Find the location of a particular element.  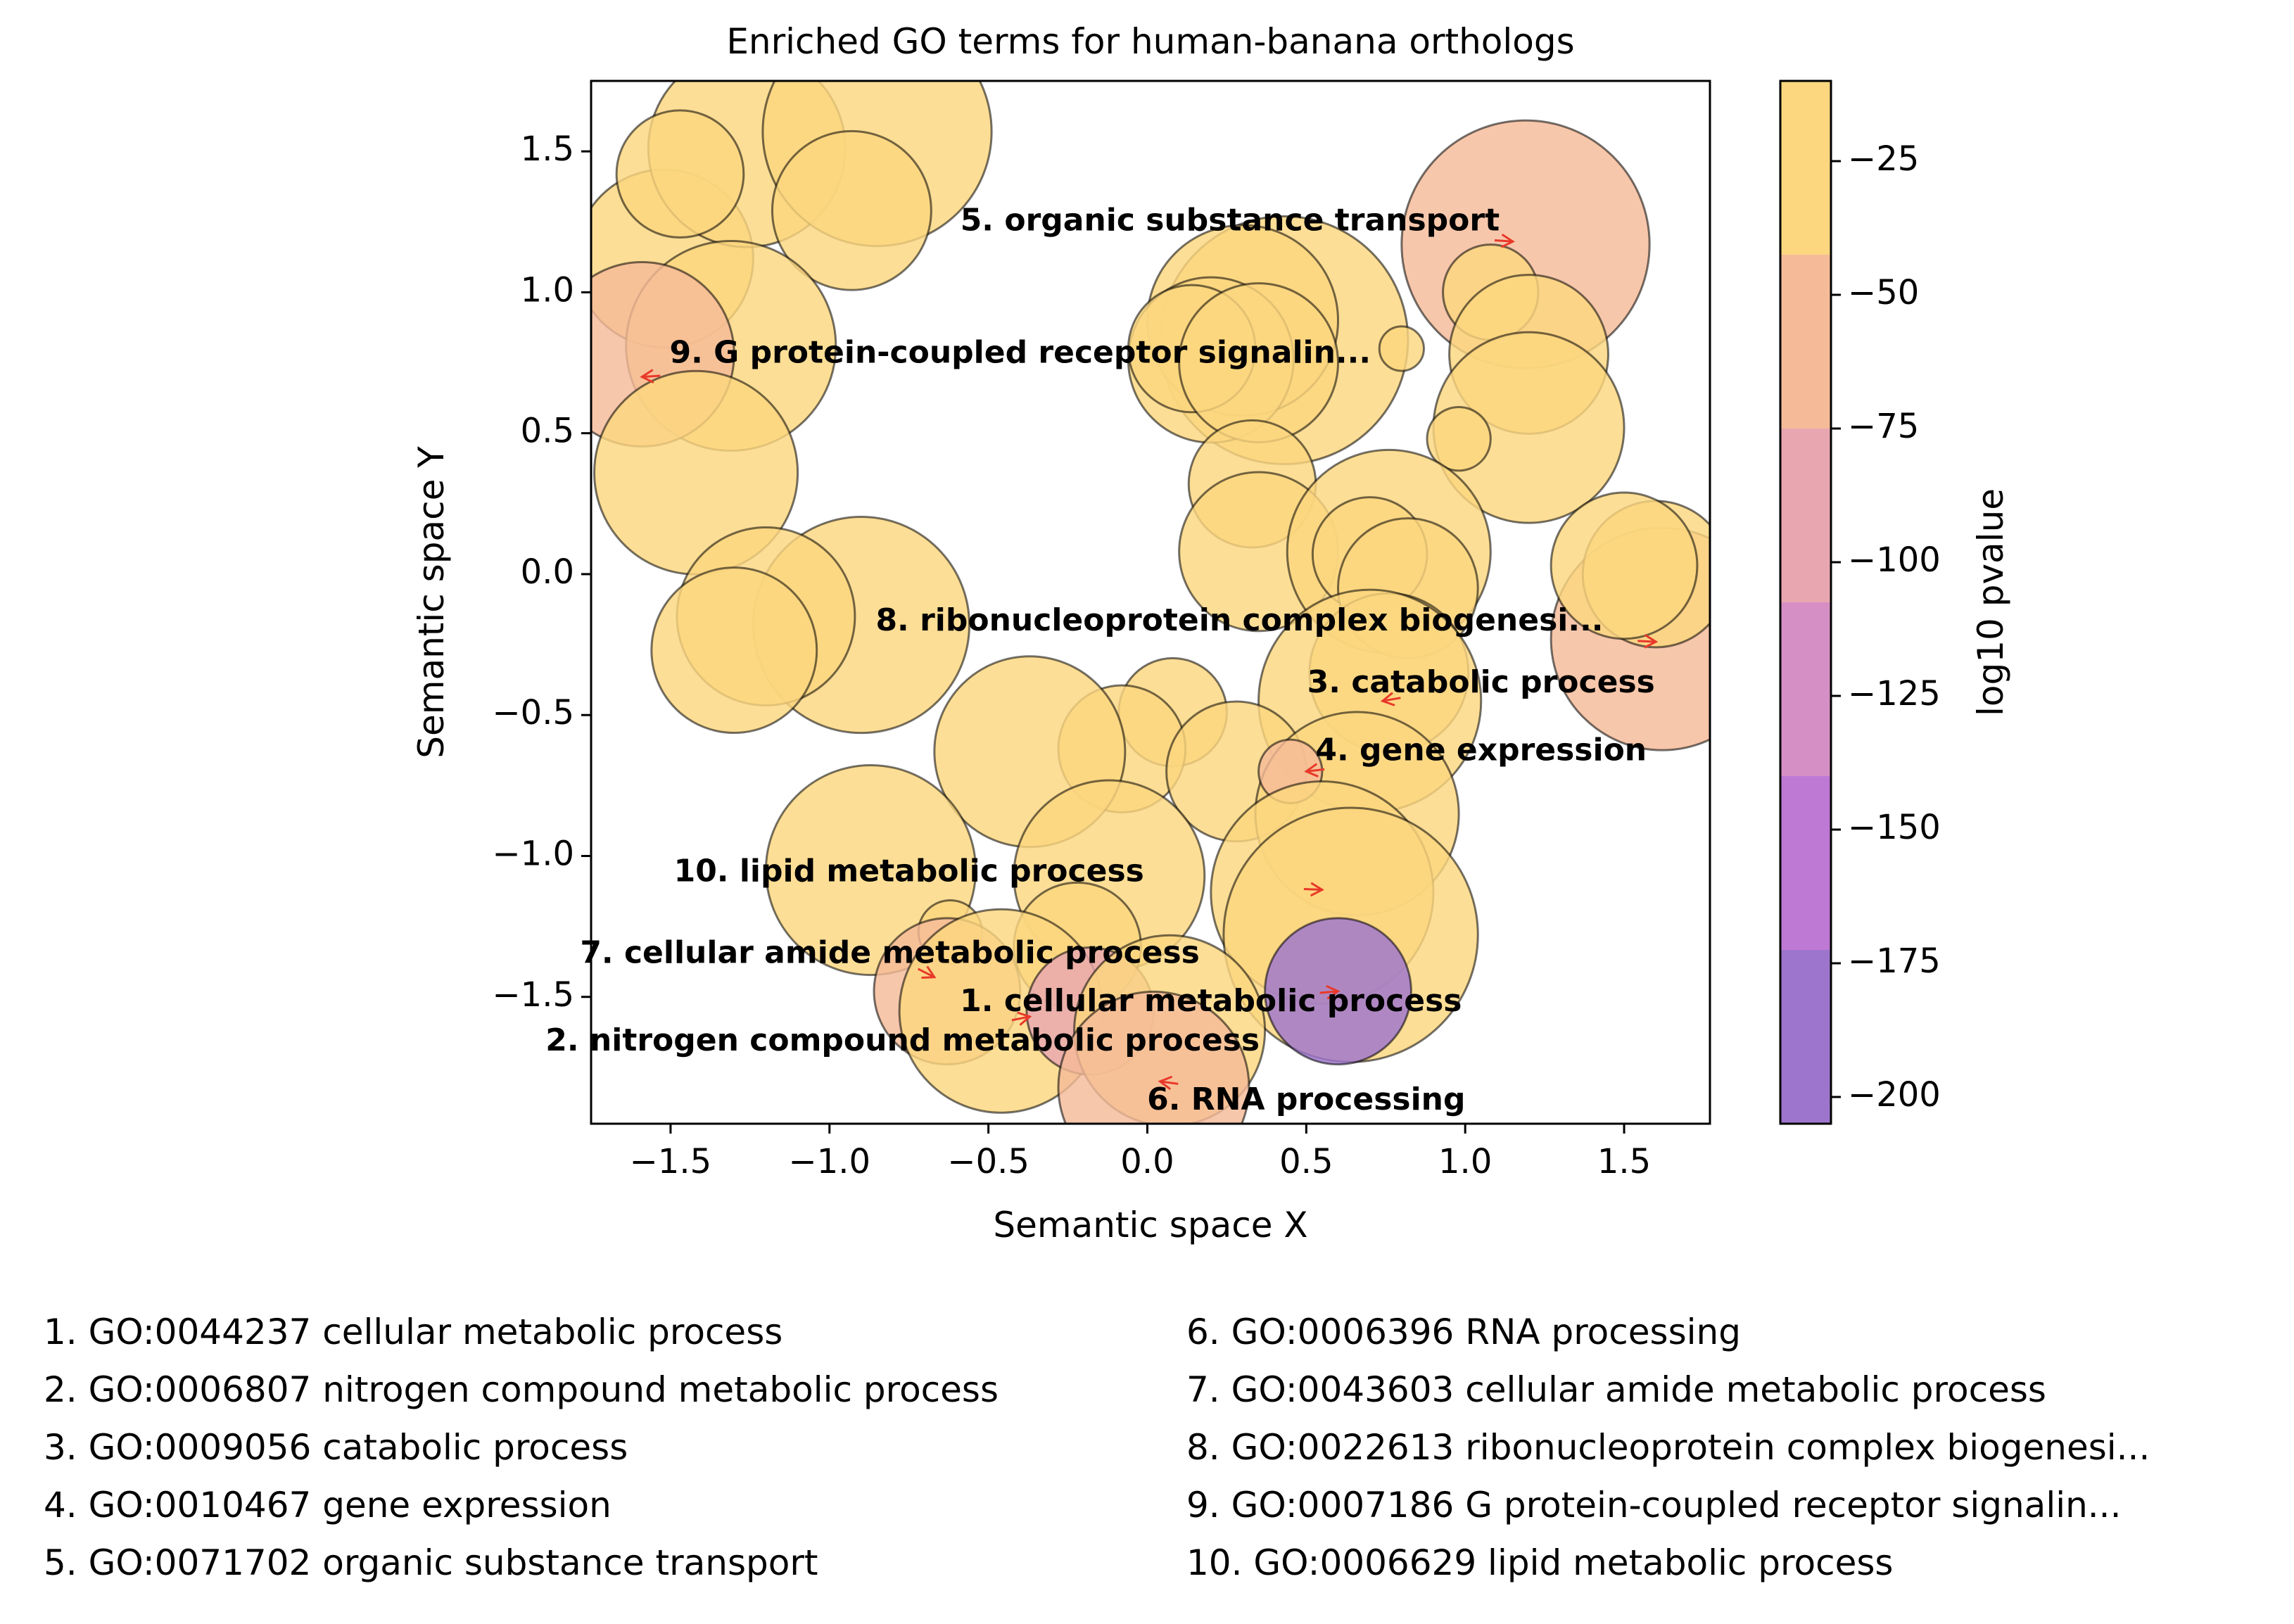

colorbar-tick-label: −200 is located at coordinates (1894, 1095).